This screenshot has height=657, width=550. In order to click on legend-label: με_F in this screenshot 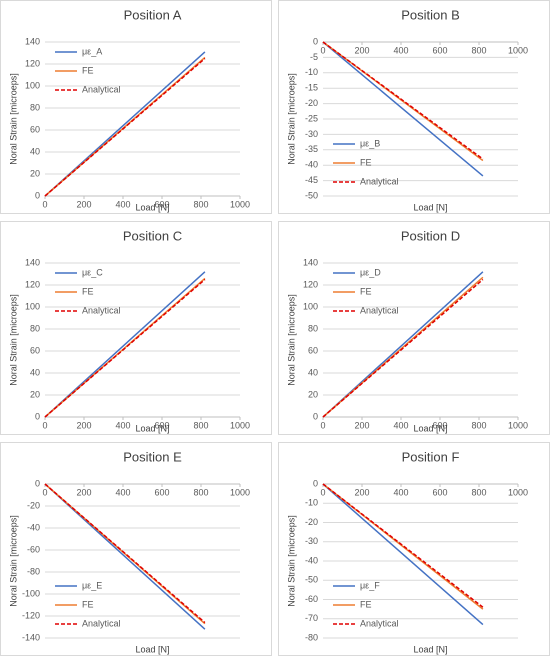, I will do `click(370, 585)`.